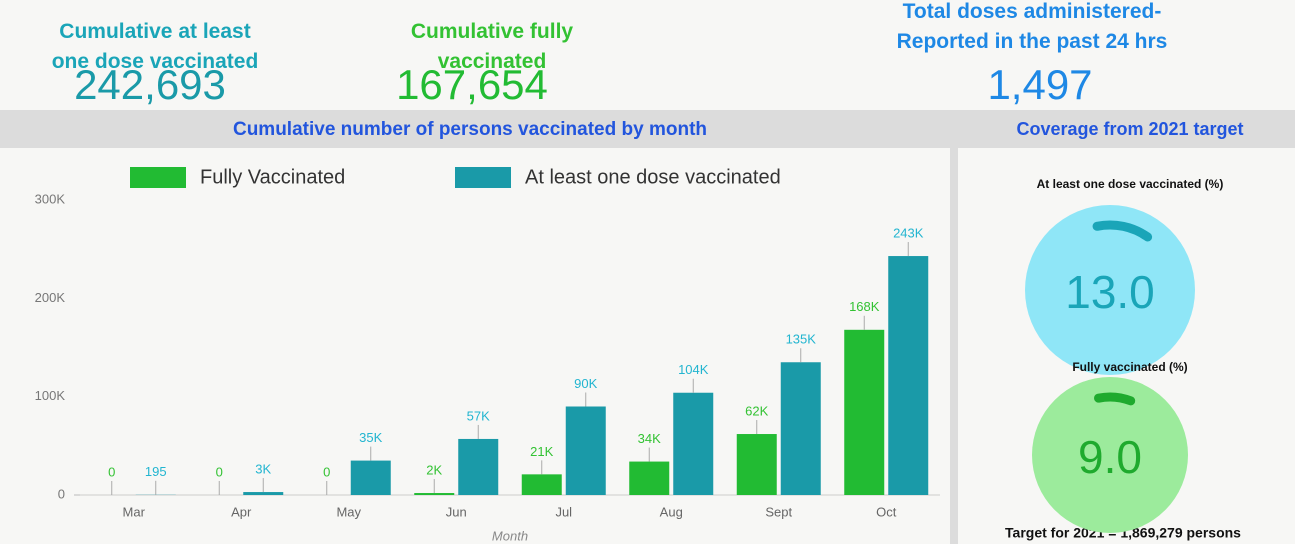  What do you see at coordinates (492, 46) in the screenshot?
I see `kpi-label: Cumulative fully vaccinated` at bounding box center [492, 46].